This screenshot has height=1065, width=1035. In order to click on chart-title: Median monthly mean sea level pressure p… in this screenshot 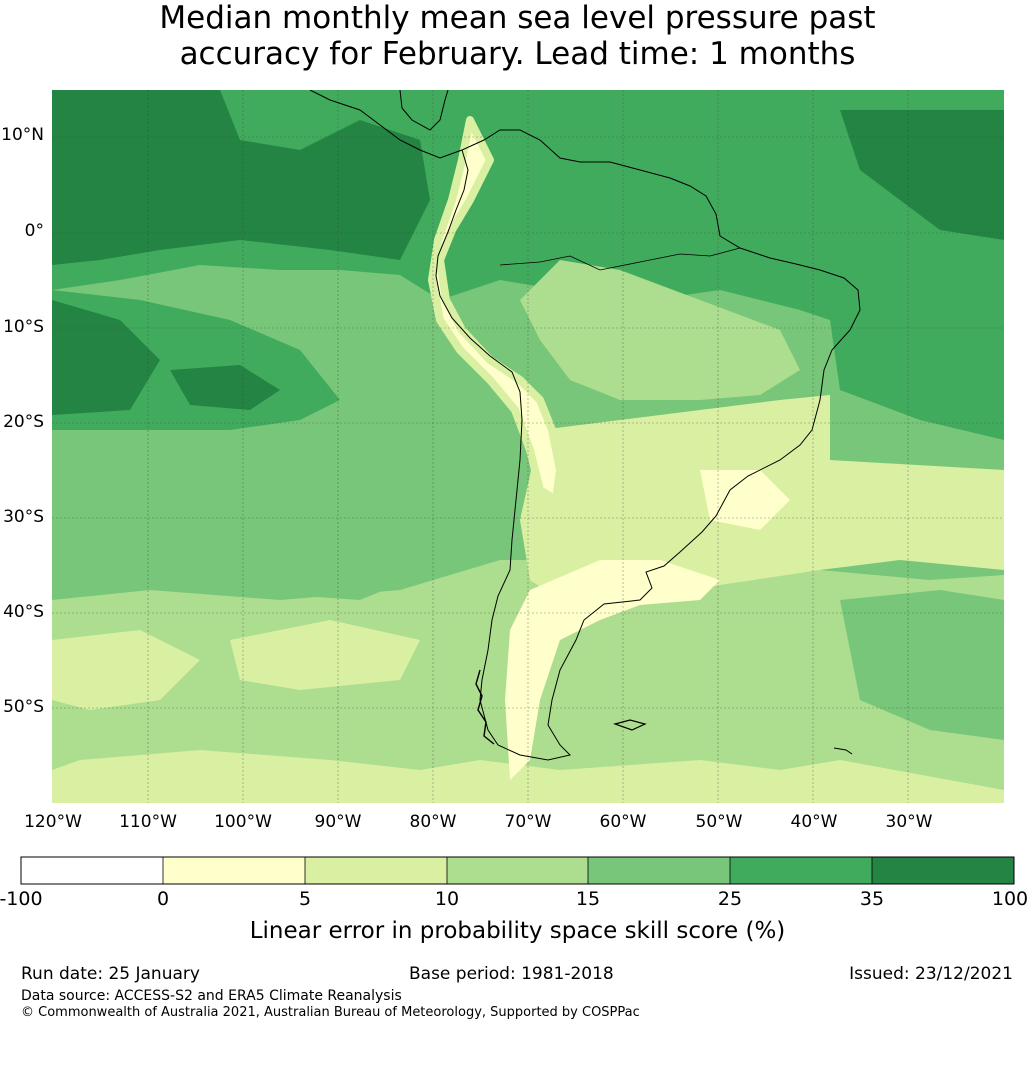, I will do `click(517, 36)`.